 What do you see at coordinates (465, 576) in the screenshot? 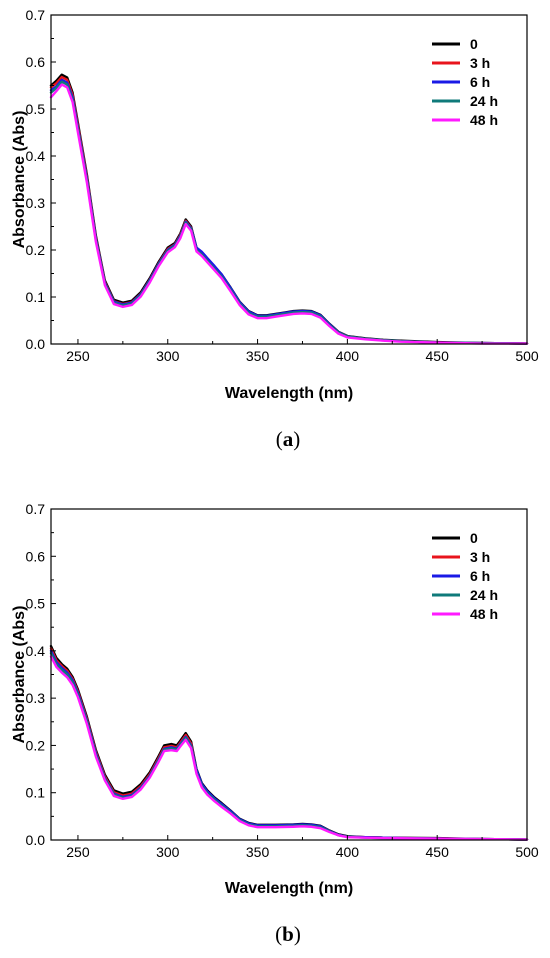
I see `legend-b: 0 3 h 6 h 24 h 48 h` at bounding box center [465, 576].